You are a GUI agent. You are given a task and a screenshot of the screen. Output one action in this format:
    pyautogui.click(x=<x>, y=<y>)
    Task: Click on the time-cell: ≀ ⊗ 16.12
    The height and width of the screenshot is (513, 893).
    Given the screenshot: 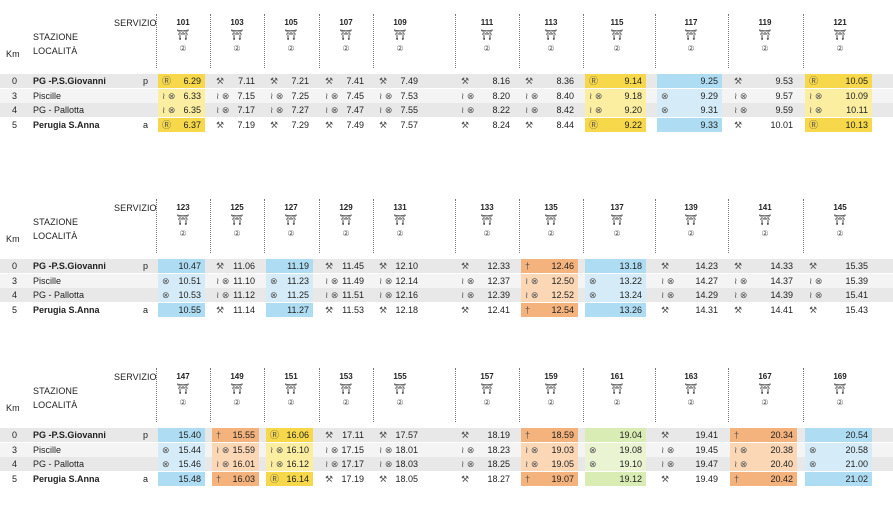 What is the action you would take?
    pyautogui.click(x=289, y=464)
    